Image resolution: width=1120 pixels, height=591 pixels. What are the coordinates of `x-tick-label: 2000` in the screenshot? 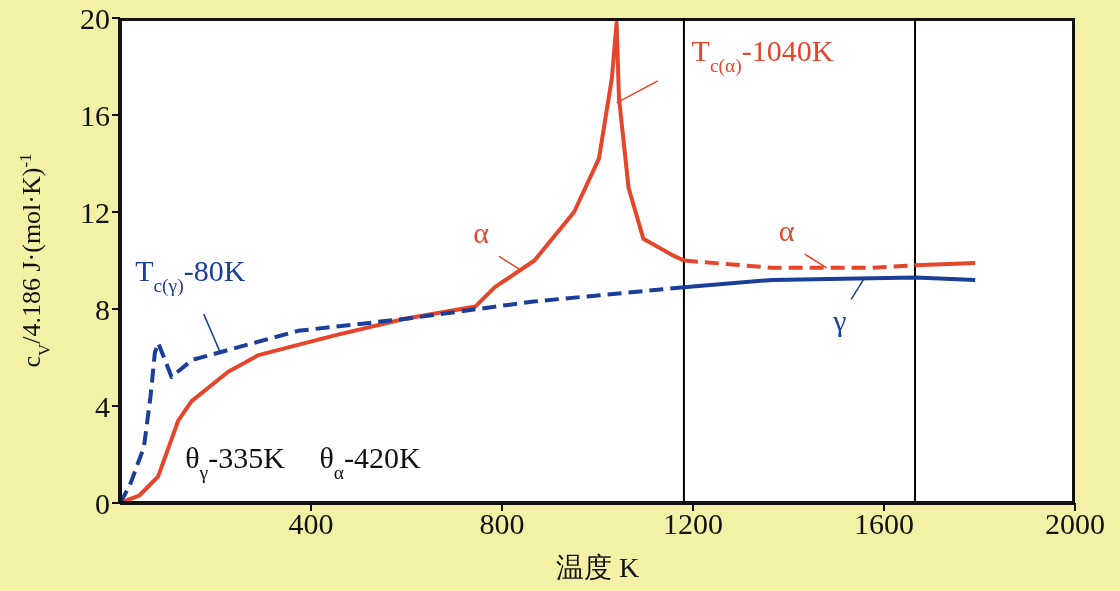 It's located at (1075, 524).